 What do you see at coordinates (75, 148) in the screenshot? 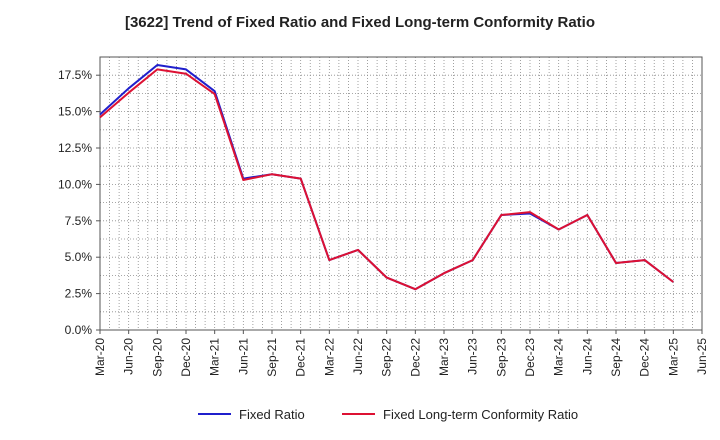
I see `y-tick-label: 12.5%` at bounding box center [75, 148].